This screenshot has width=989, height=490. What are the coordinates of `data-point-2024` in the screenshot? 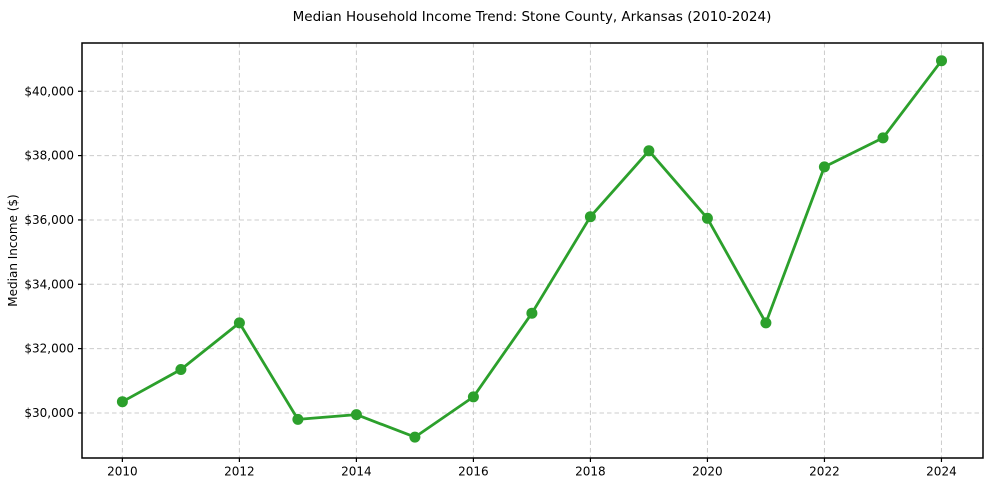 It's located at (941, 61).